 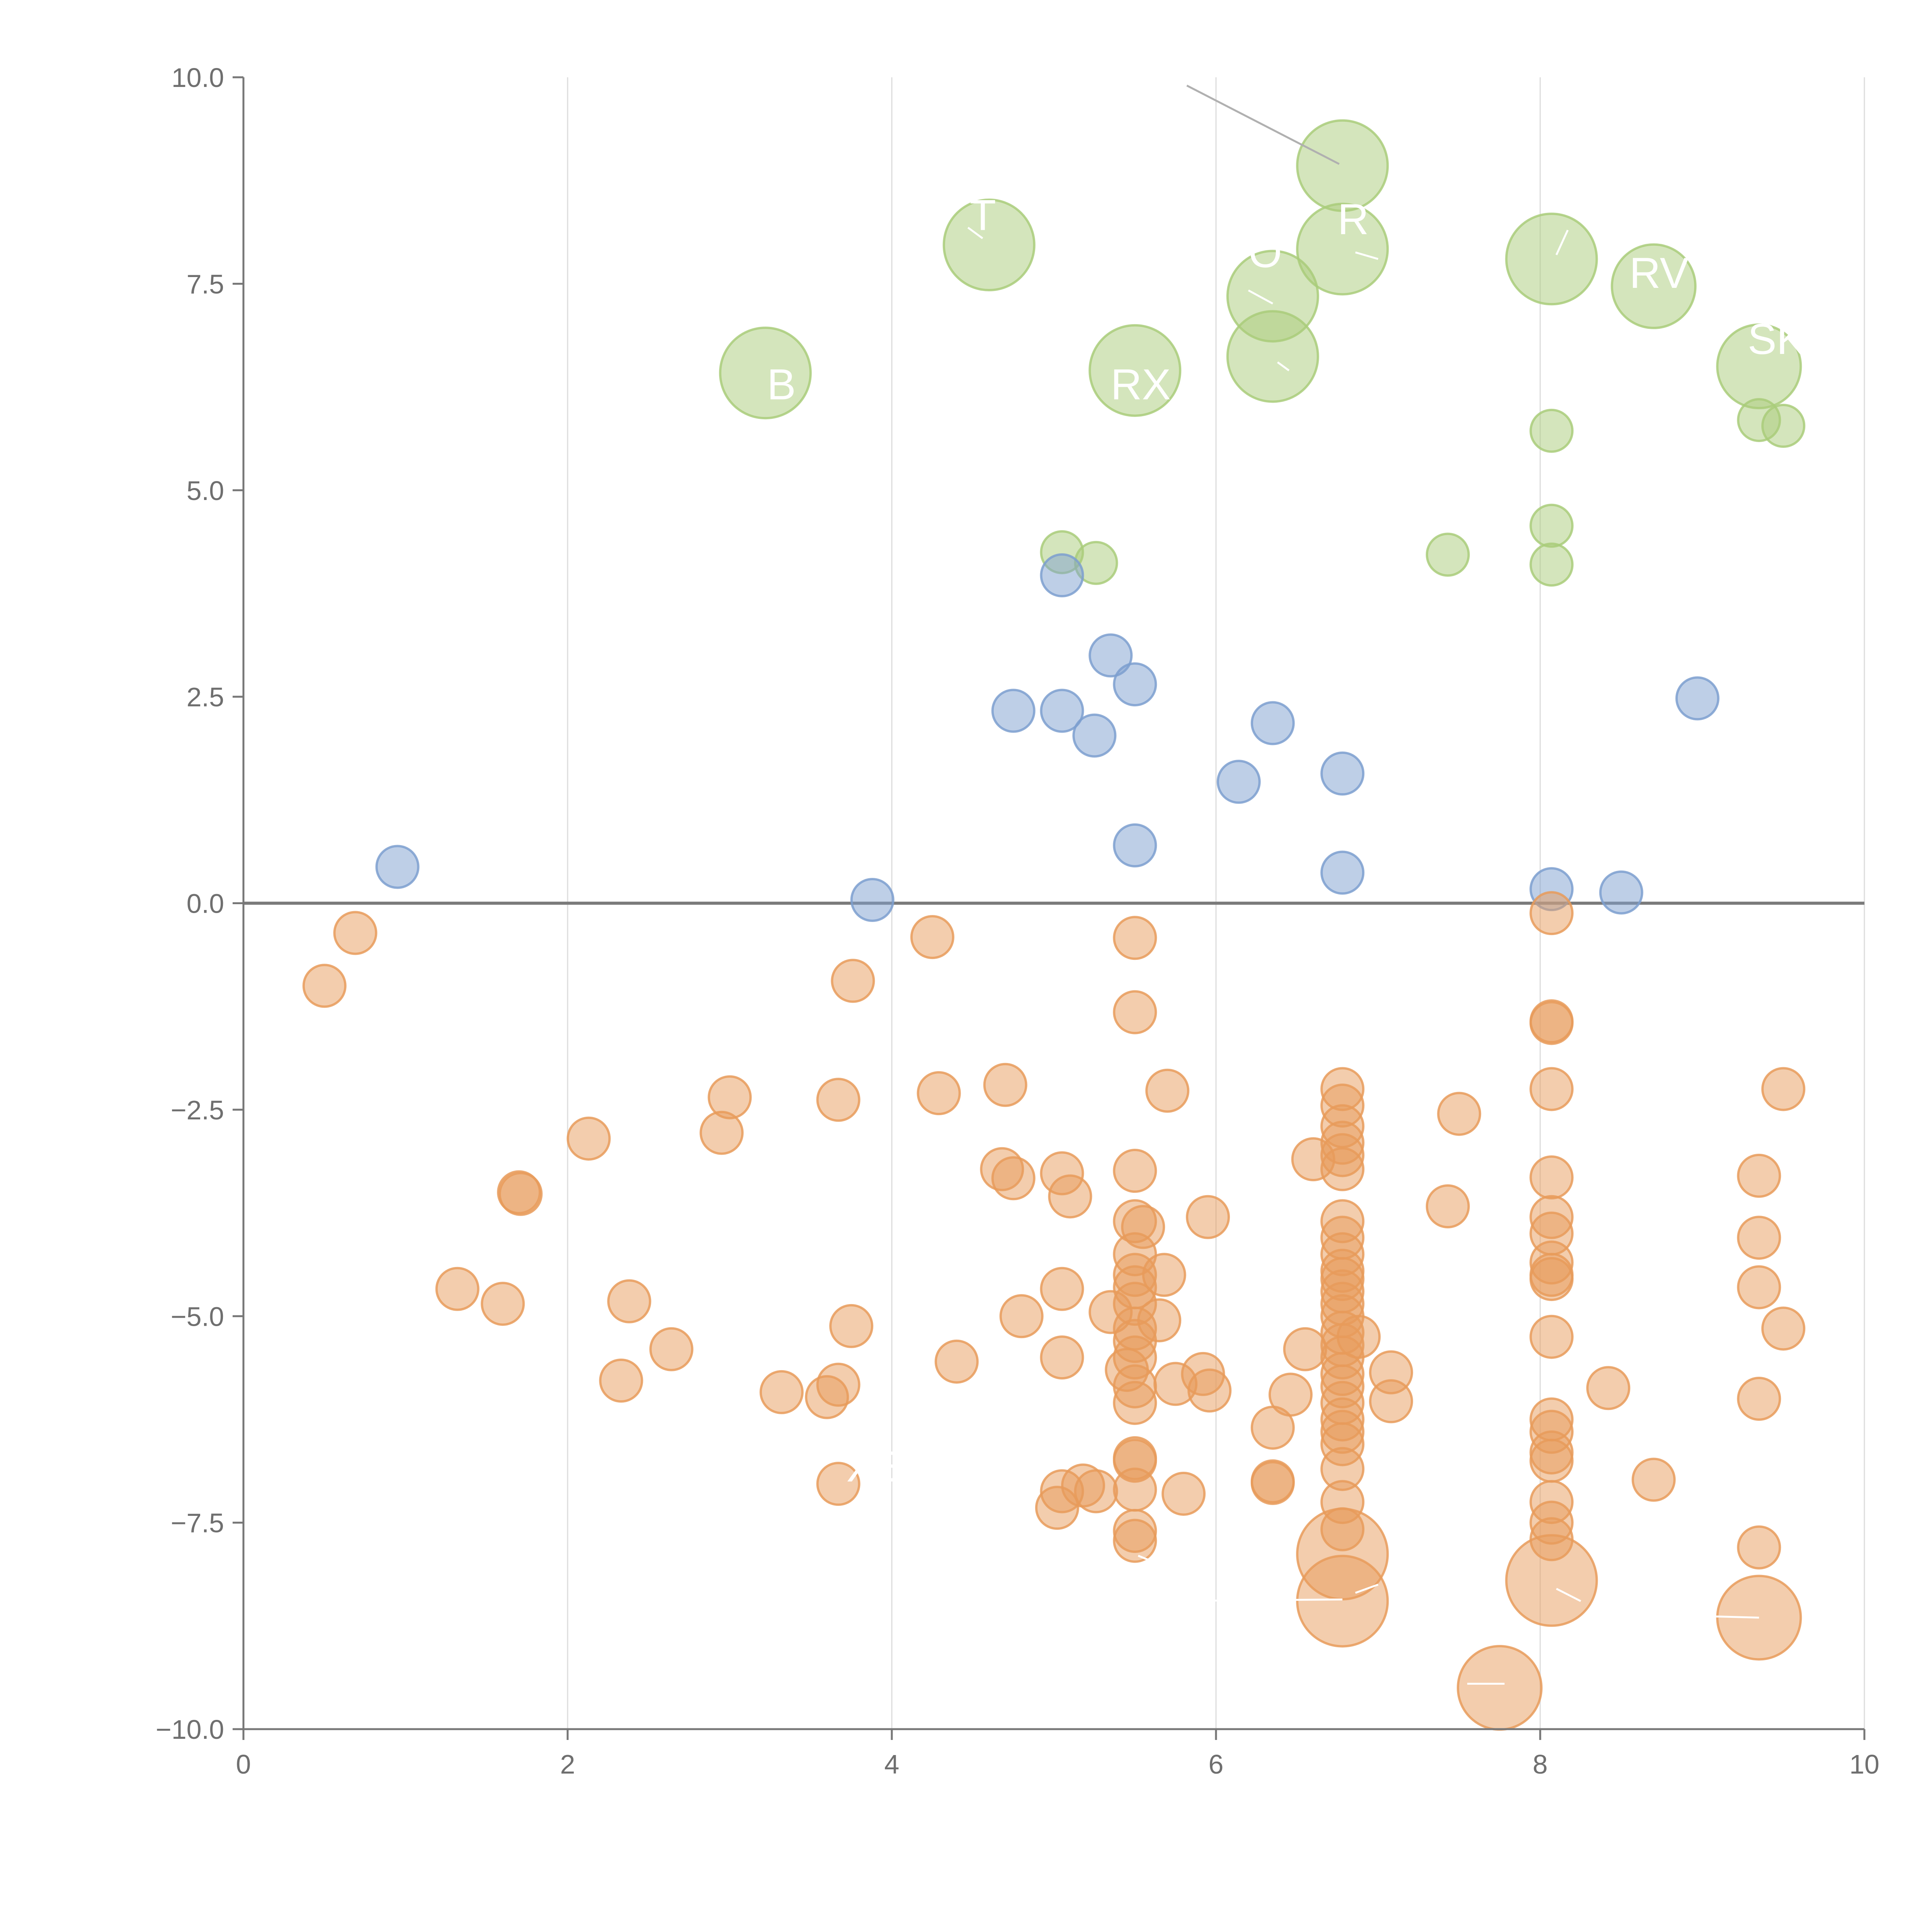 What do you see at coordinates (983, 215) in the screenshot?
I see `bubble-label-6: T` at bounding box center [983, 215].